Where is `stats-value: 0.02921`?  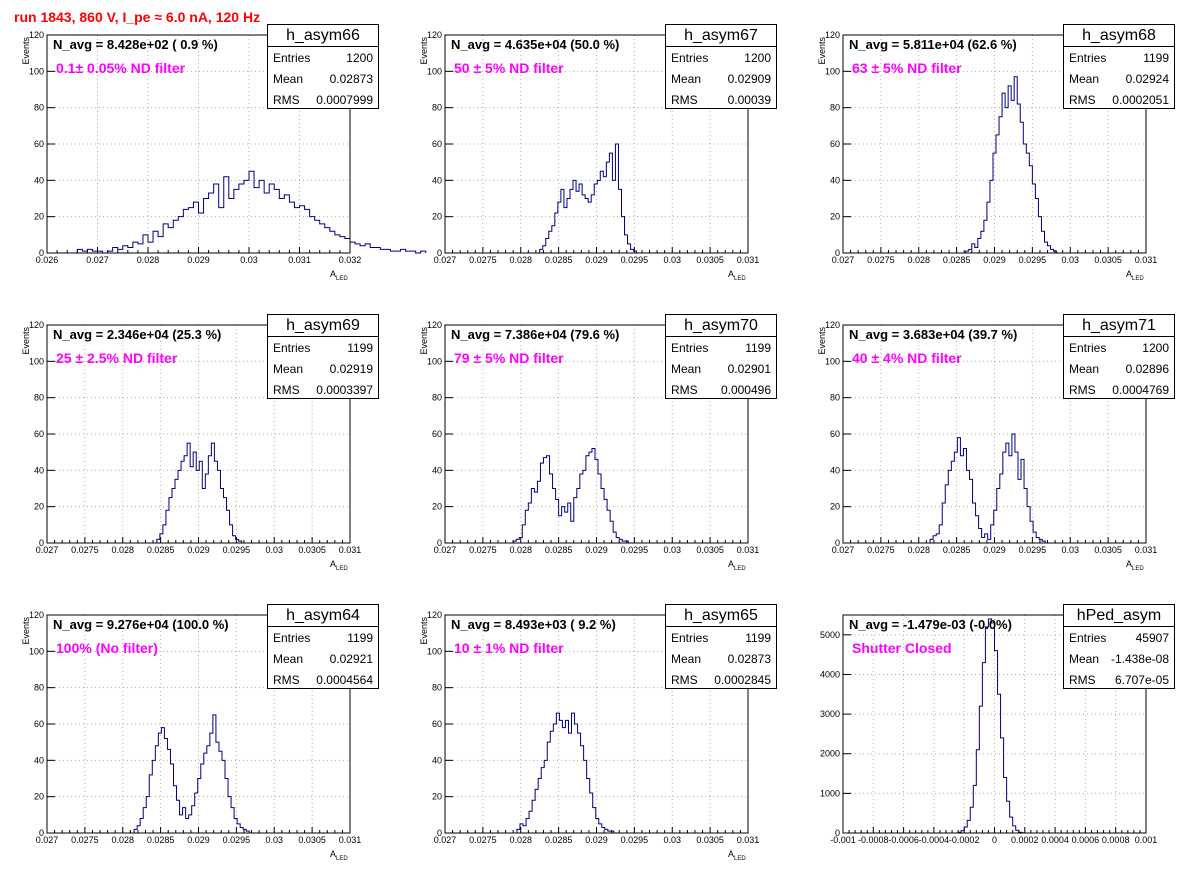
stats-value: 0.02921 is located at coordinates (351, 658).